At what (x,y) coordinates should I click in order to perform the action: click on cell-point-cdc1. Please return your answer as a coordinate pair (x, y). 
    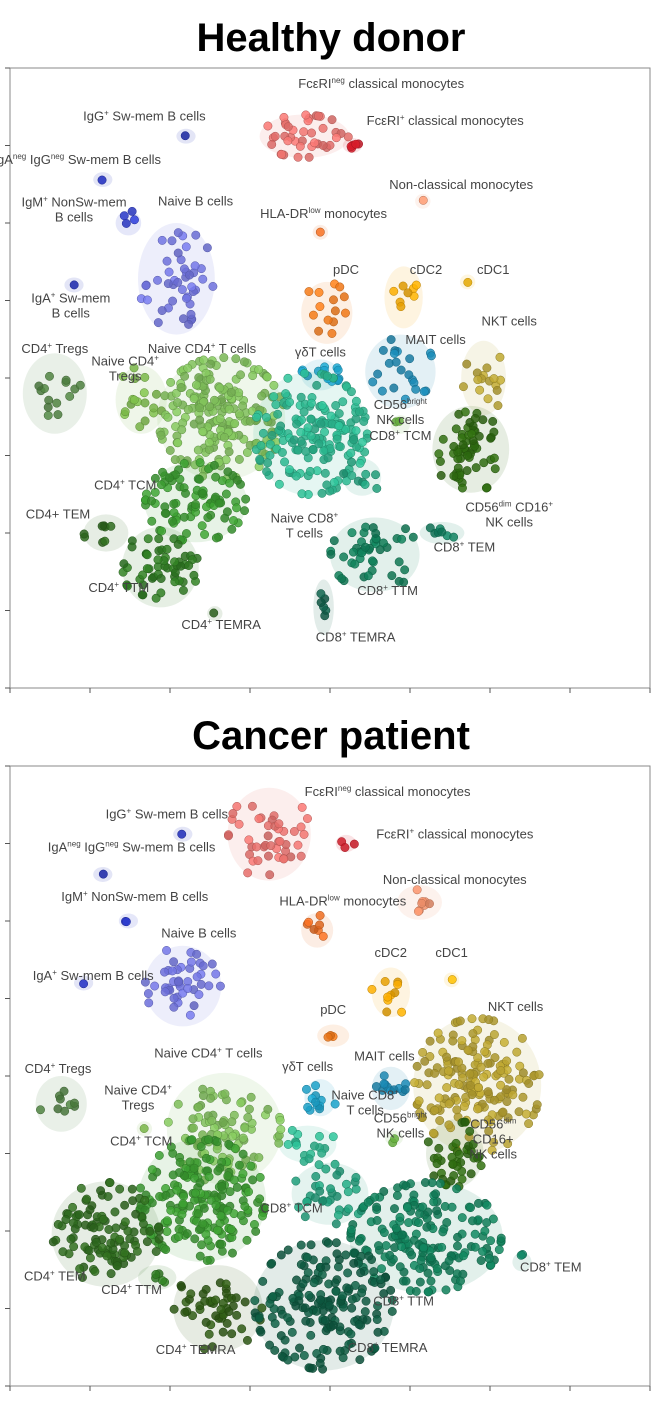
    Looking at the image, I should click on (452, 980).